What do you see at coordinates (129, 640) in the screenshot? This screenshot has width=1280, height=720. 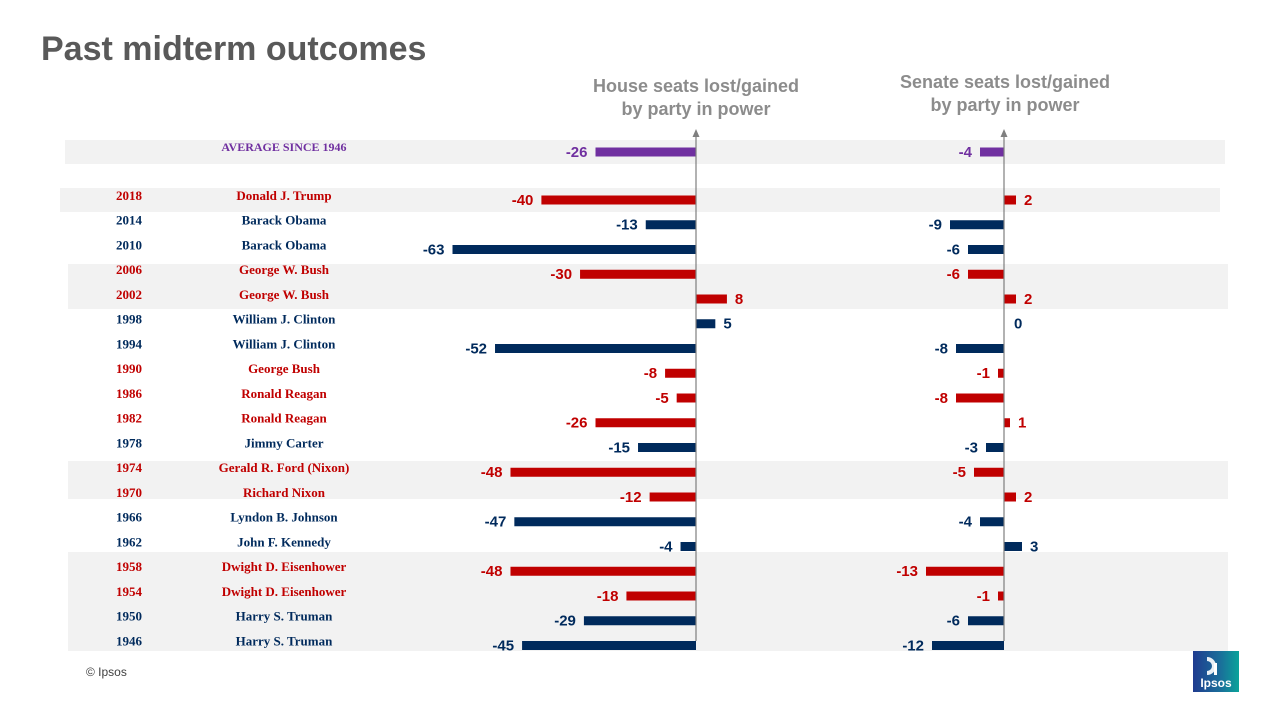 I see `year-label-1946: 1946` at bounding box center [129, 640].